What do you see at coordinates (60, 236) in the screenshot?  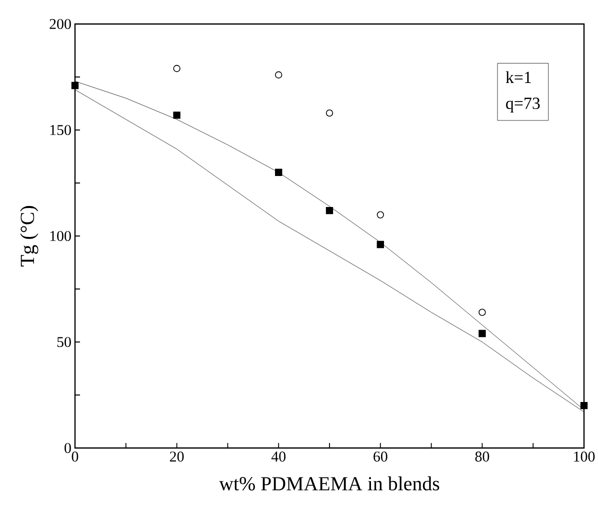 I see `y-tick-label: 100` at bounding box center [60, 236].